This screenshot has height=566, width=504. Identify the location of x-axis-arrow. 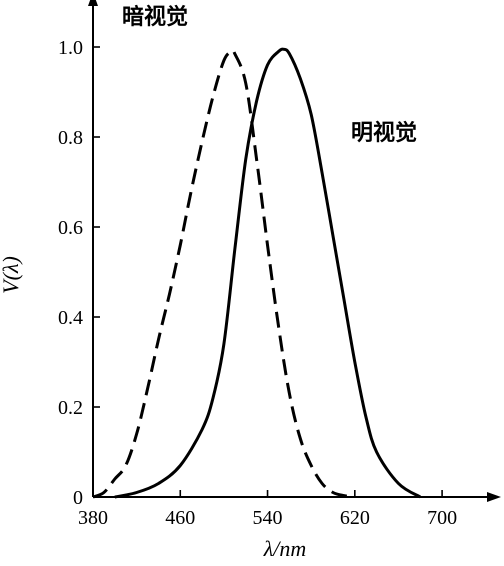
(494, 497).